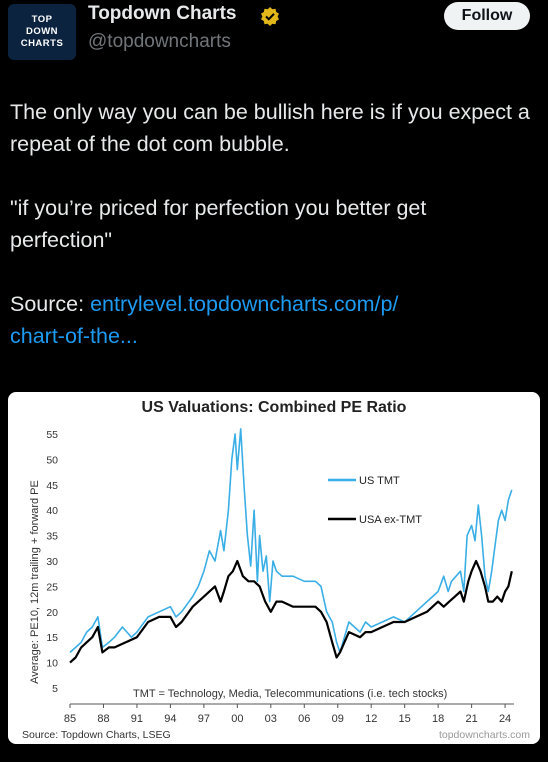  Describe the element at coordinates (52, 562) in the screenshot. I see `y-tick-label: 30` at that location.